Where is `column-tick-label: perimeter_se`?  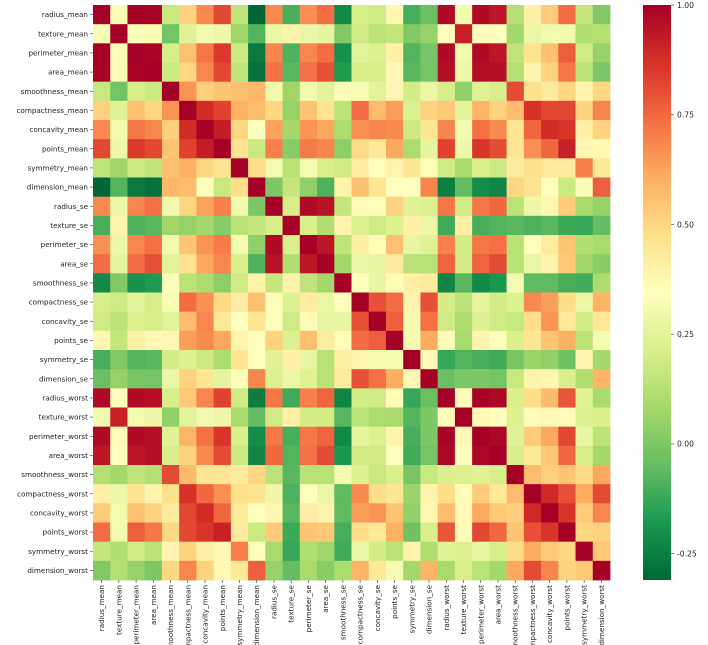 column-tick-label: perimeter_se is located at coordinates (308, 608).